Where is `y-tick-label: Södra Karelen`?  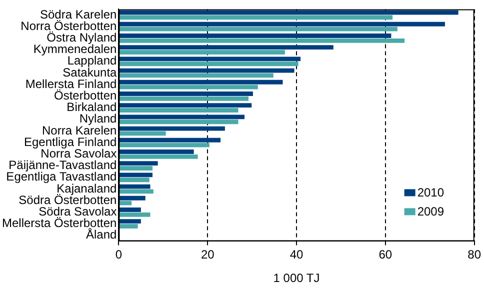
y-tick-label: Södra Karelen is located at coordinates (78, 14).